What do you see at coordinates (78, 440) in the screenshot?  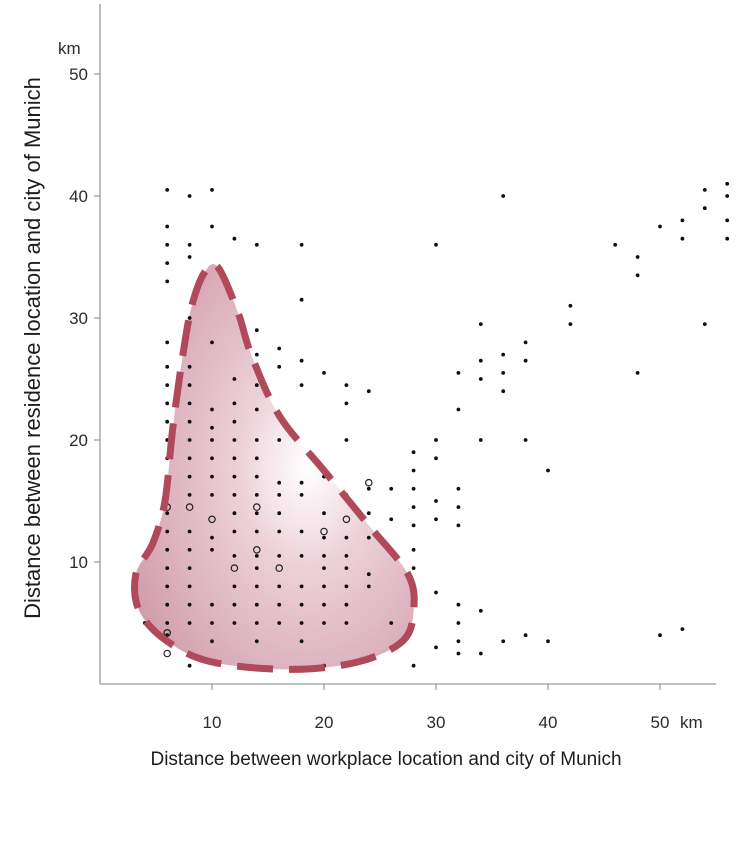 I see `y-tick-label: 20` at bounding box center [78, 440].